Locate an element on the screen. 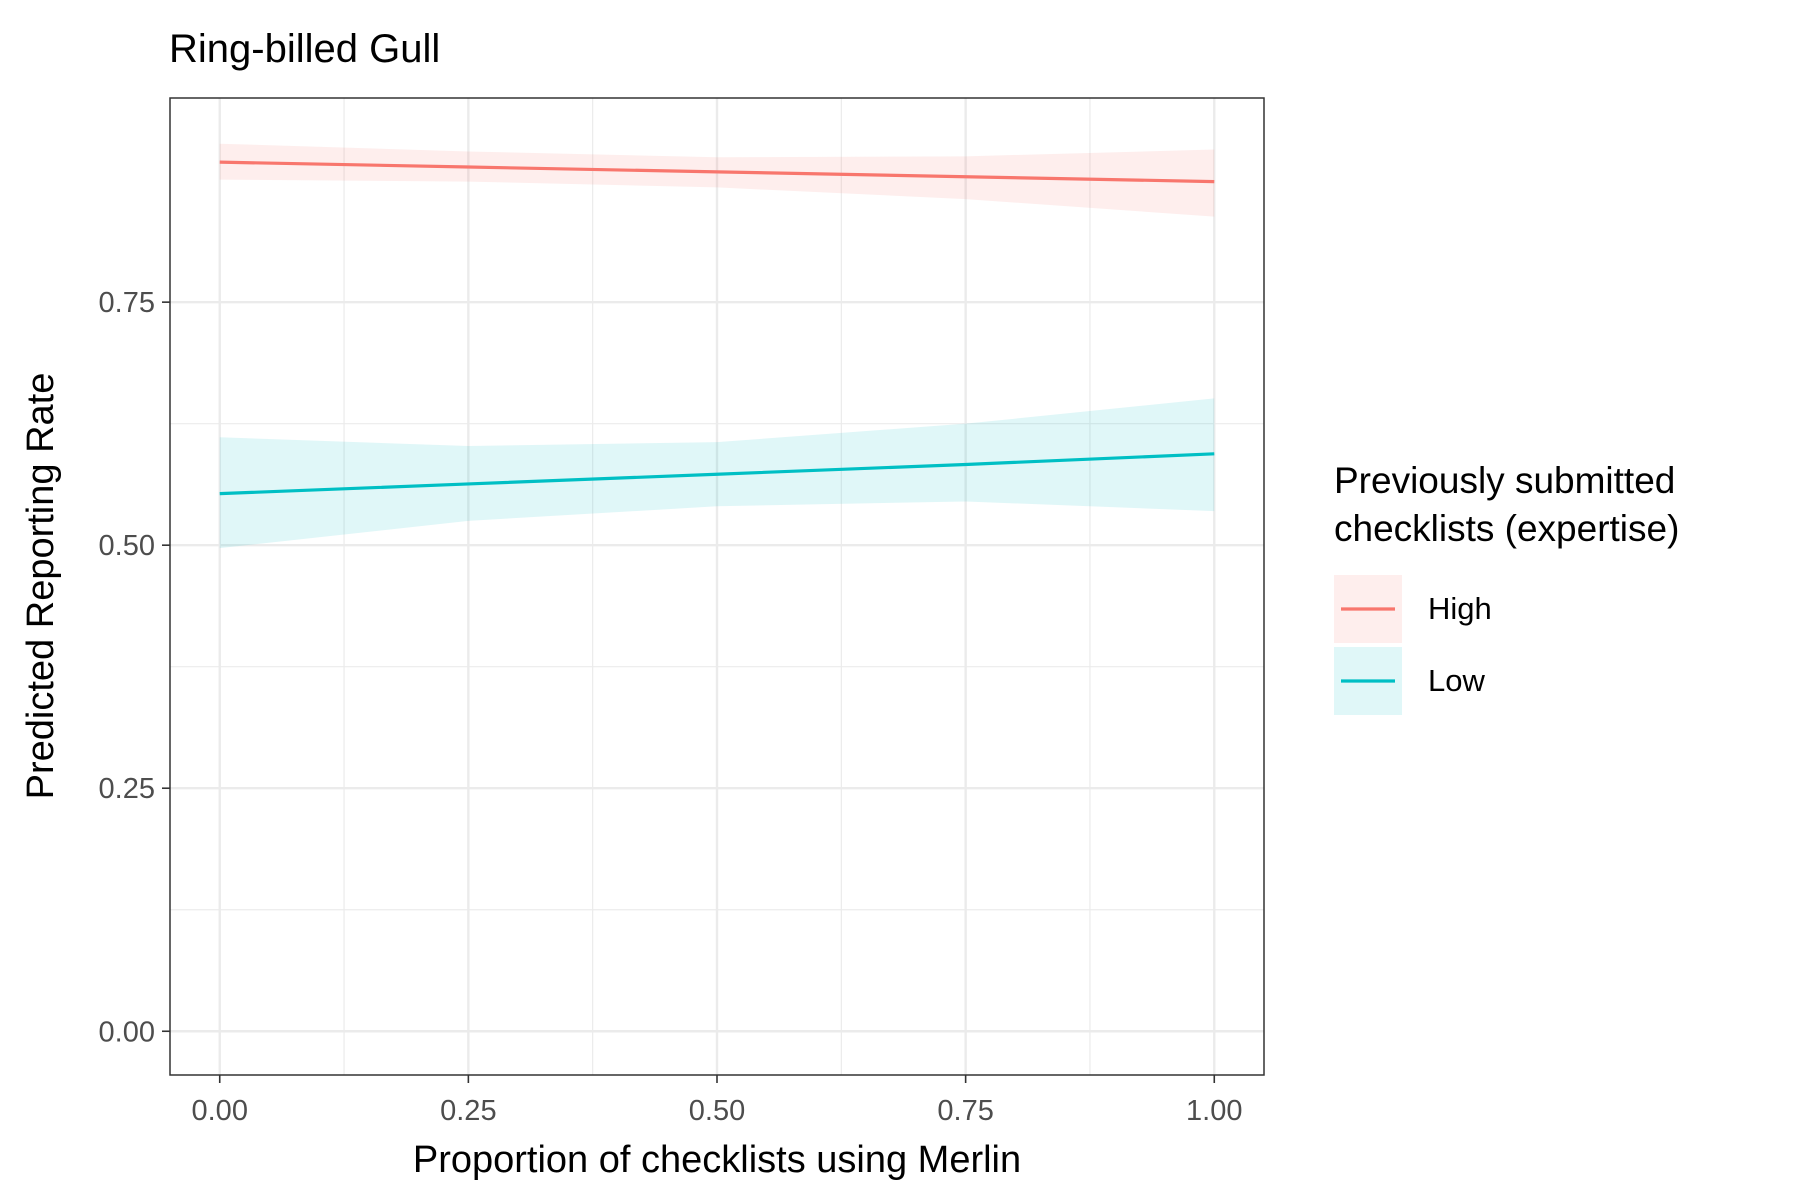 The height and width of the screenshot is (1200, 1800). line-high is located at coordinates (717, 172).